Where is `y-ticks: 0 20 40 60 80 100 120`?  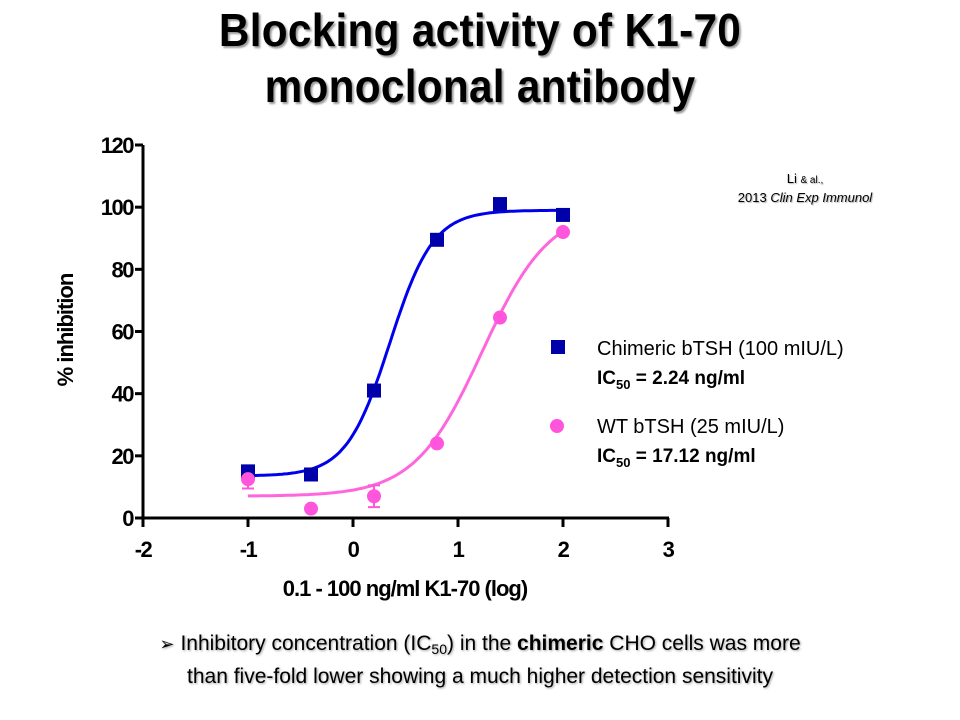 y-ticks: 0 20 40 60 80 100 120 is located at coordinates (122, 332).